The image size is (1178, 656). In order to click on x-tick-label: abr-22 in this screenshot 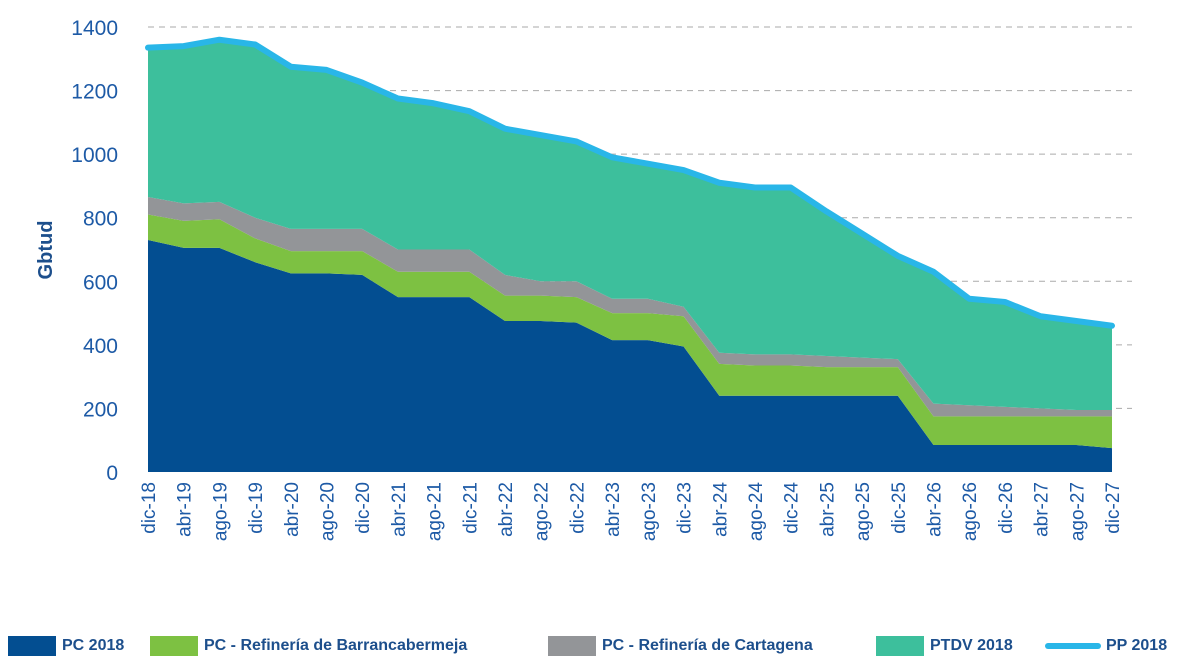, I will do `click(506, 509)`.